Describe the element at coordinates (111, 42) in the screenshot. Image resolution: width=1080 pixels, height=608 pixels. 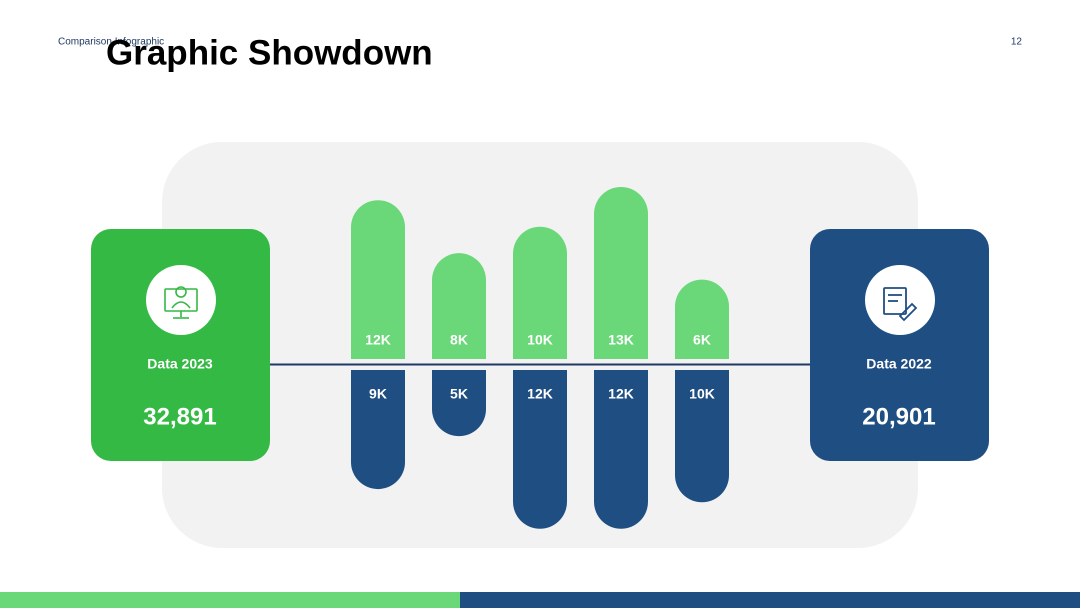
I see `slide-subtitle: Comparison Infographic` at that location.